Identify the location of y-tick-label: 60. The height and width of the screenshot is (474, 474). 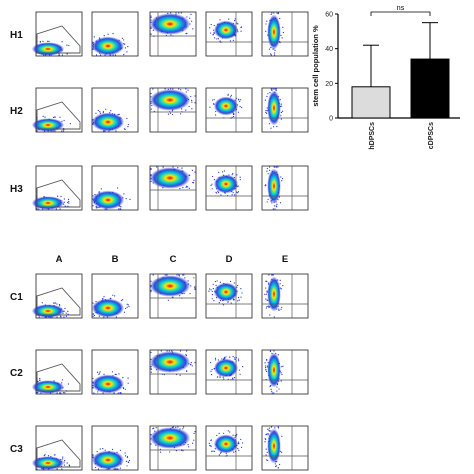
(329, 15).